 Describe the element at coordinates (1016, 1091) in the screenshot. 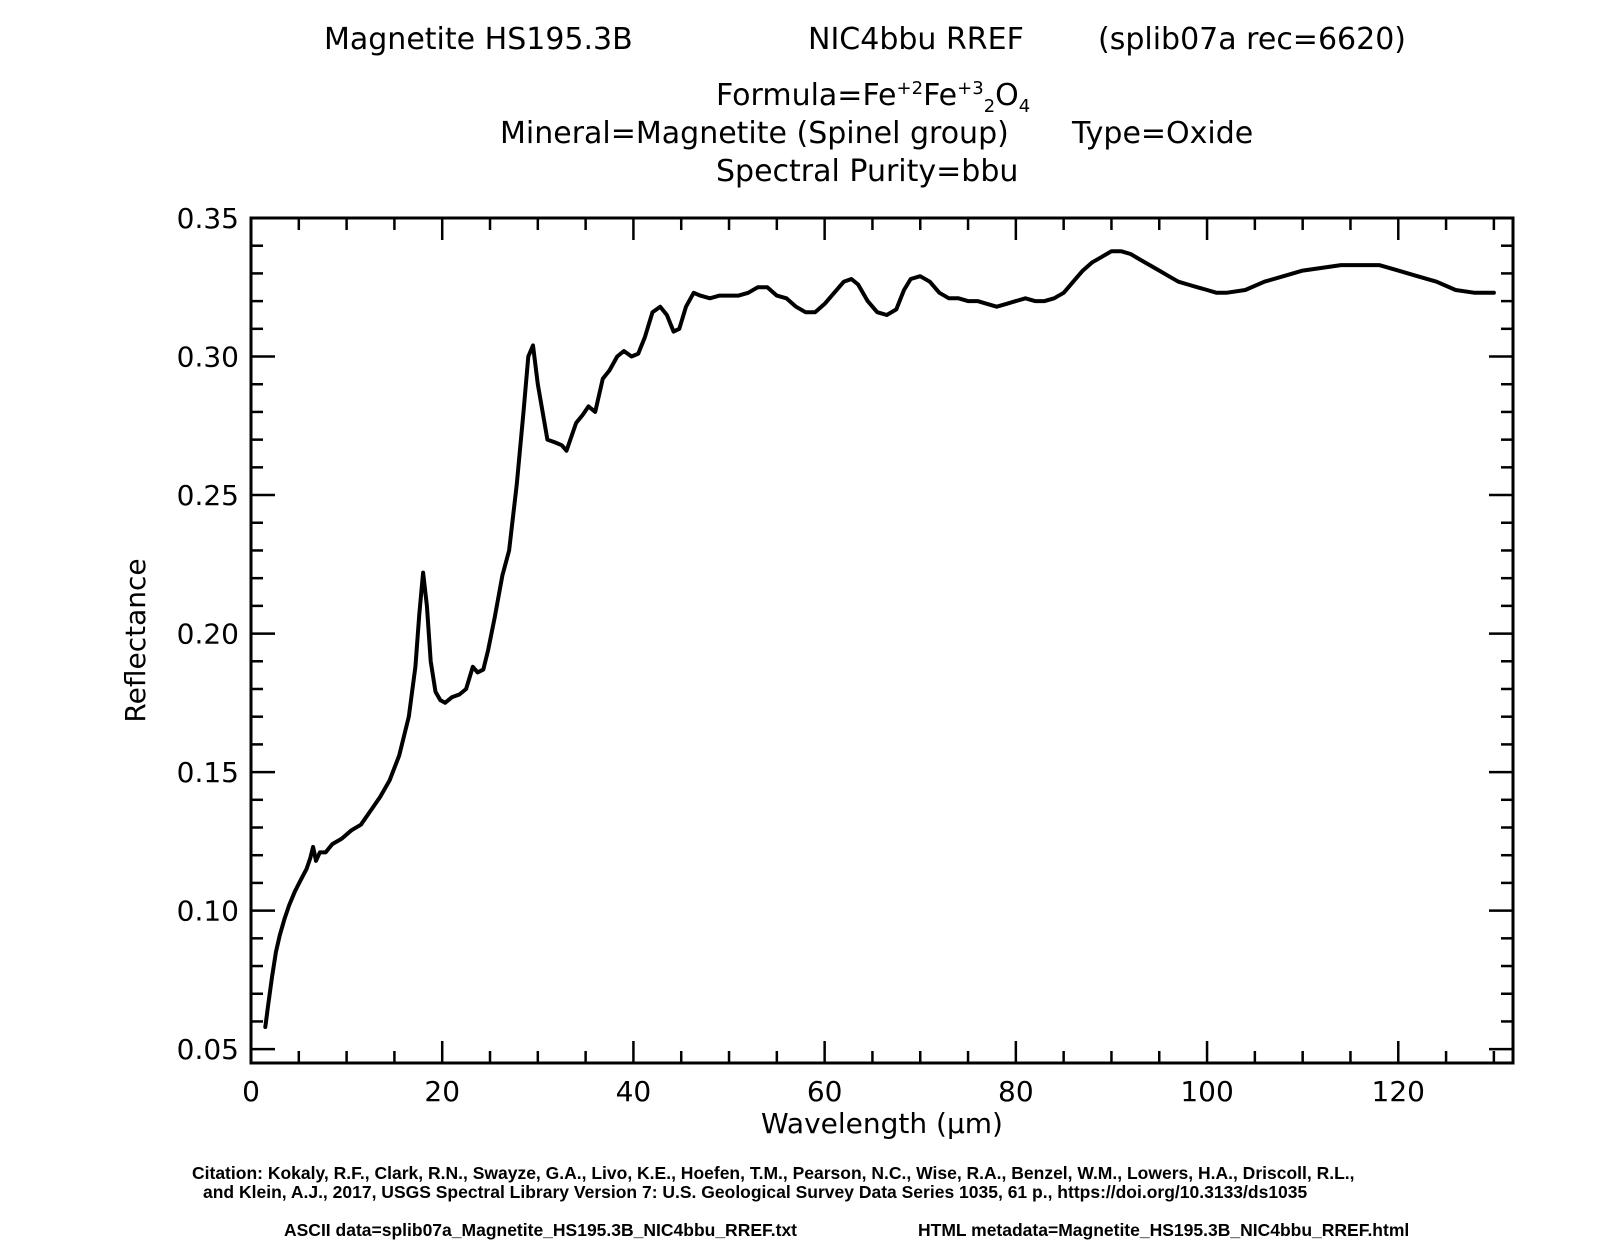

I see `x-tick-label: 80` at that location.